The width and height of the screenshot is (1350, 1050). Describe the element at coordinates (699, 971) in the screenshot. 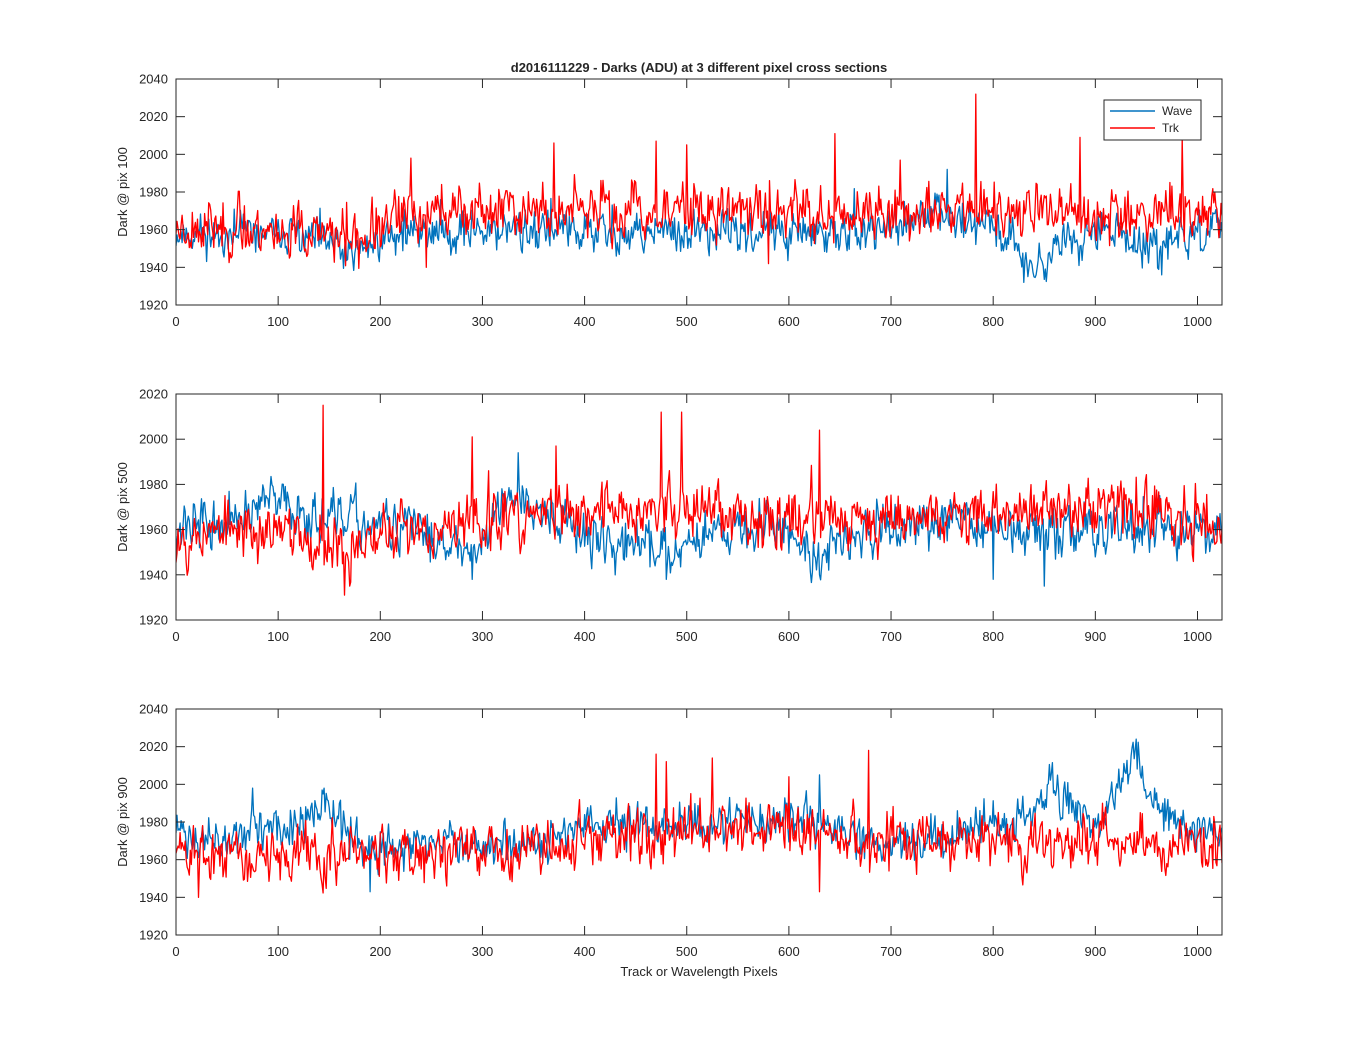

I see `x-axis-label: Track or Wavelength Pixels` at that location.